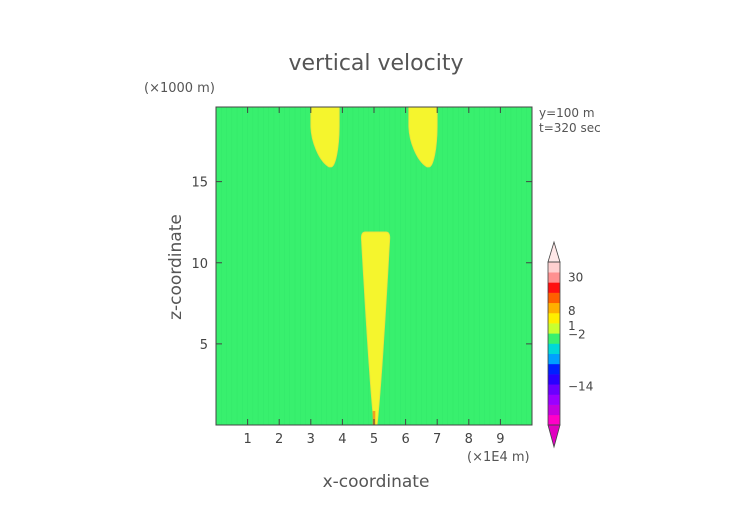 This screenshot has width=752, height=532. Describe the element at coordinates (199, 264) in the screenshot. I see `y-tick-label: 10` at that location.